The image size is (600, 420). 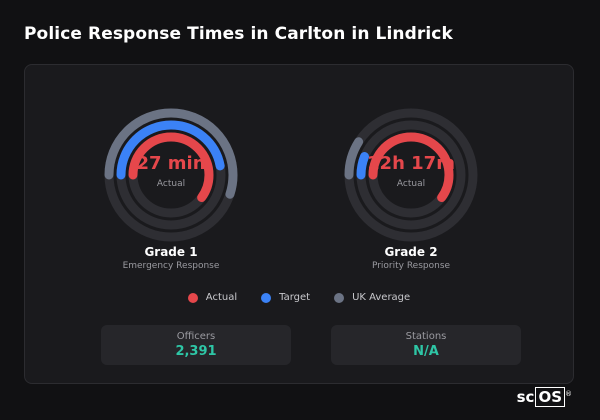 I want to click on legend-dot-actual, so click(x=192, y=297).